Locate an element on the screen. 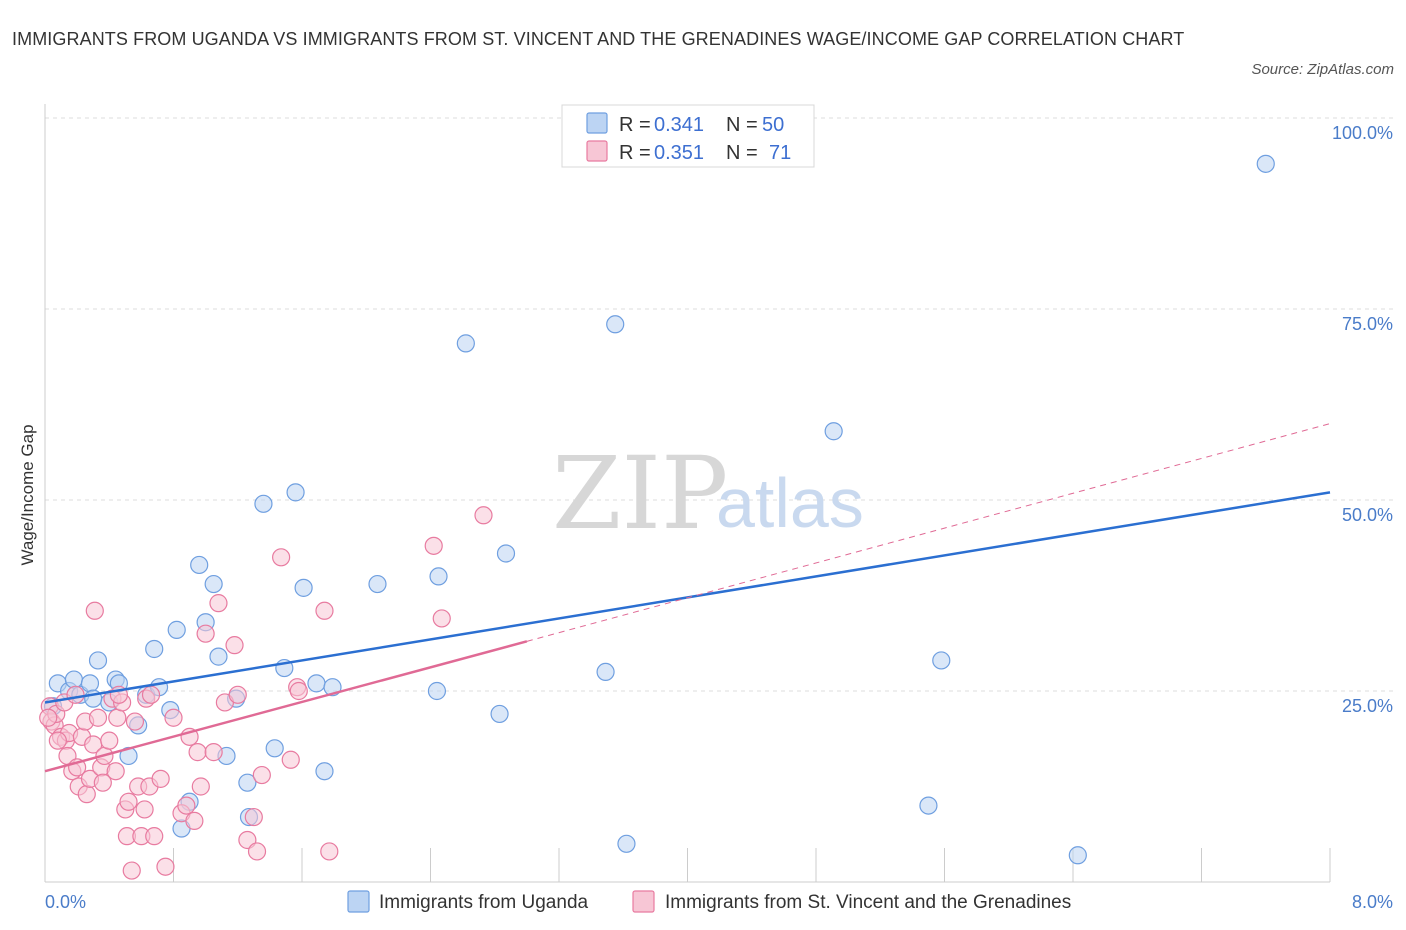 The image size is (1406, 930). trend-line-svg is located at coordinates (286, 706).